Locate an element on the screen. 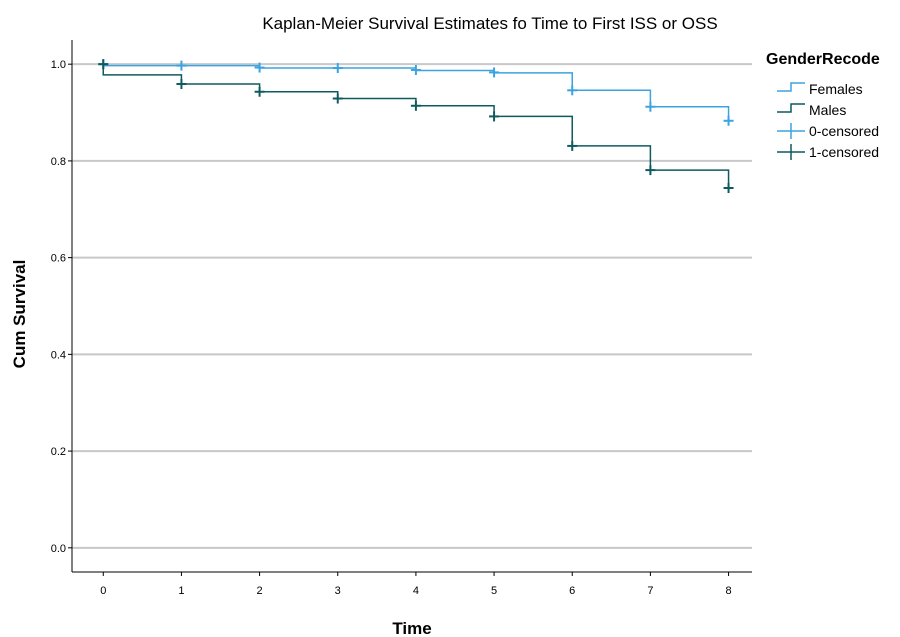 Image resolution: width=900 pixels, height=637 pixels. y-tick-label-1: 0.2 is located at coordinates (58, 452).